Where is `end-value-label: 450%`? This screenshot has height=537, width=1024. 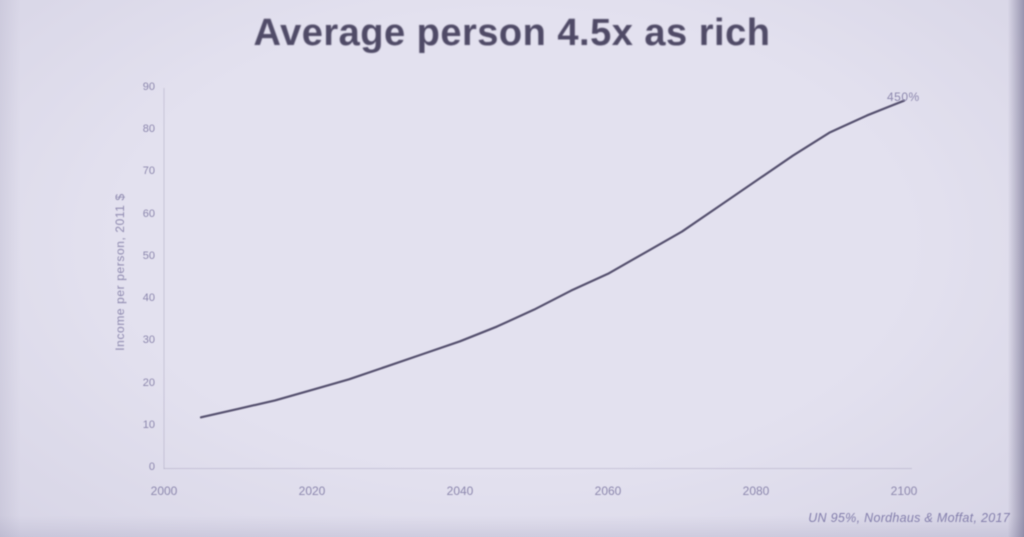 end-value-label: 450% is located at coordinates (903, 96).